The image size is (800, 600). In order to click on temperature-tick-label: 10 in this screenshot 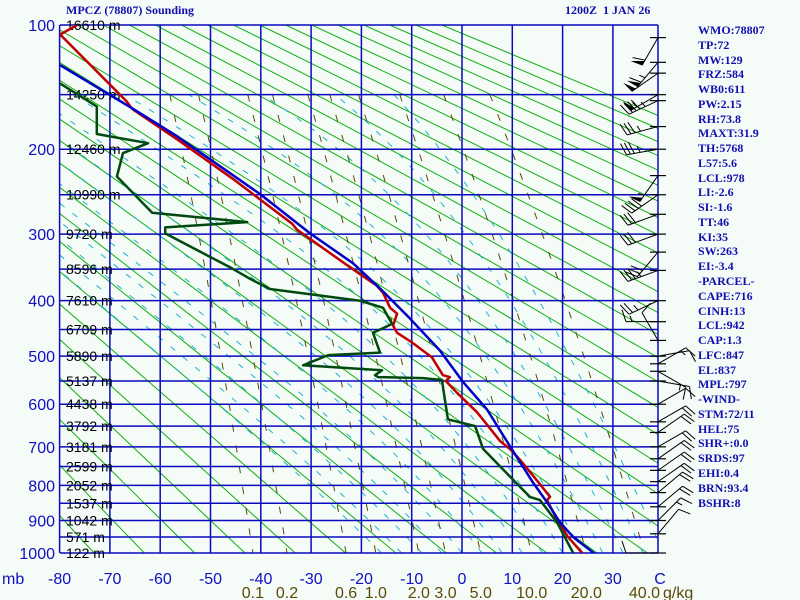, I will do `click(512, 579)`.